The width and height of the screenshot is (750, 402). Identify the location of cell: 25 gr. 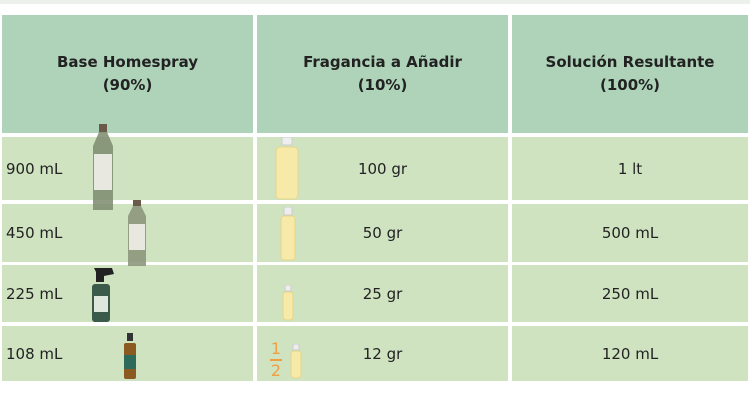
(382, 293).